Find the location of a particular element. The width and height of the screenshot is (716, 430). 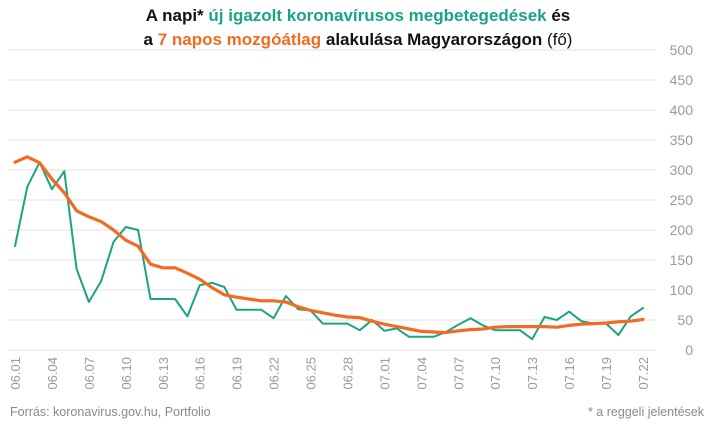

x-tick-label: 06.07 is located at coordinates (89, 373).